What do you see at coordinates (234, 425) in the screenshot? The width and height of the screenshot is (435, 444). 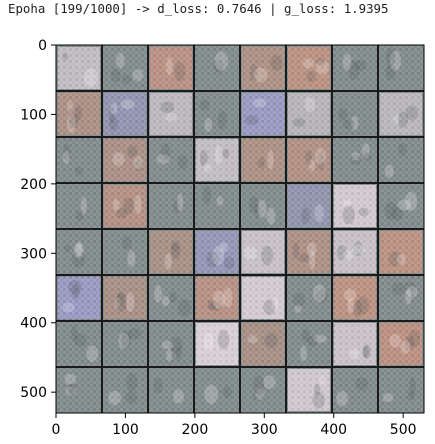 I see `x-axis: 0 100 200 300 400 500` at bounding box center [234, 425].